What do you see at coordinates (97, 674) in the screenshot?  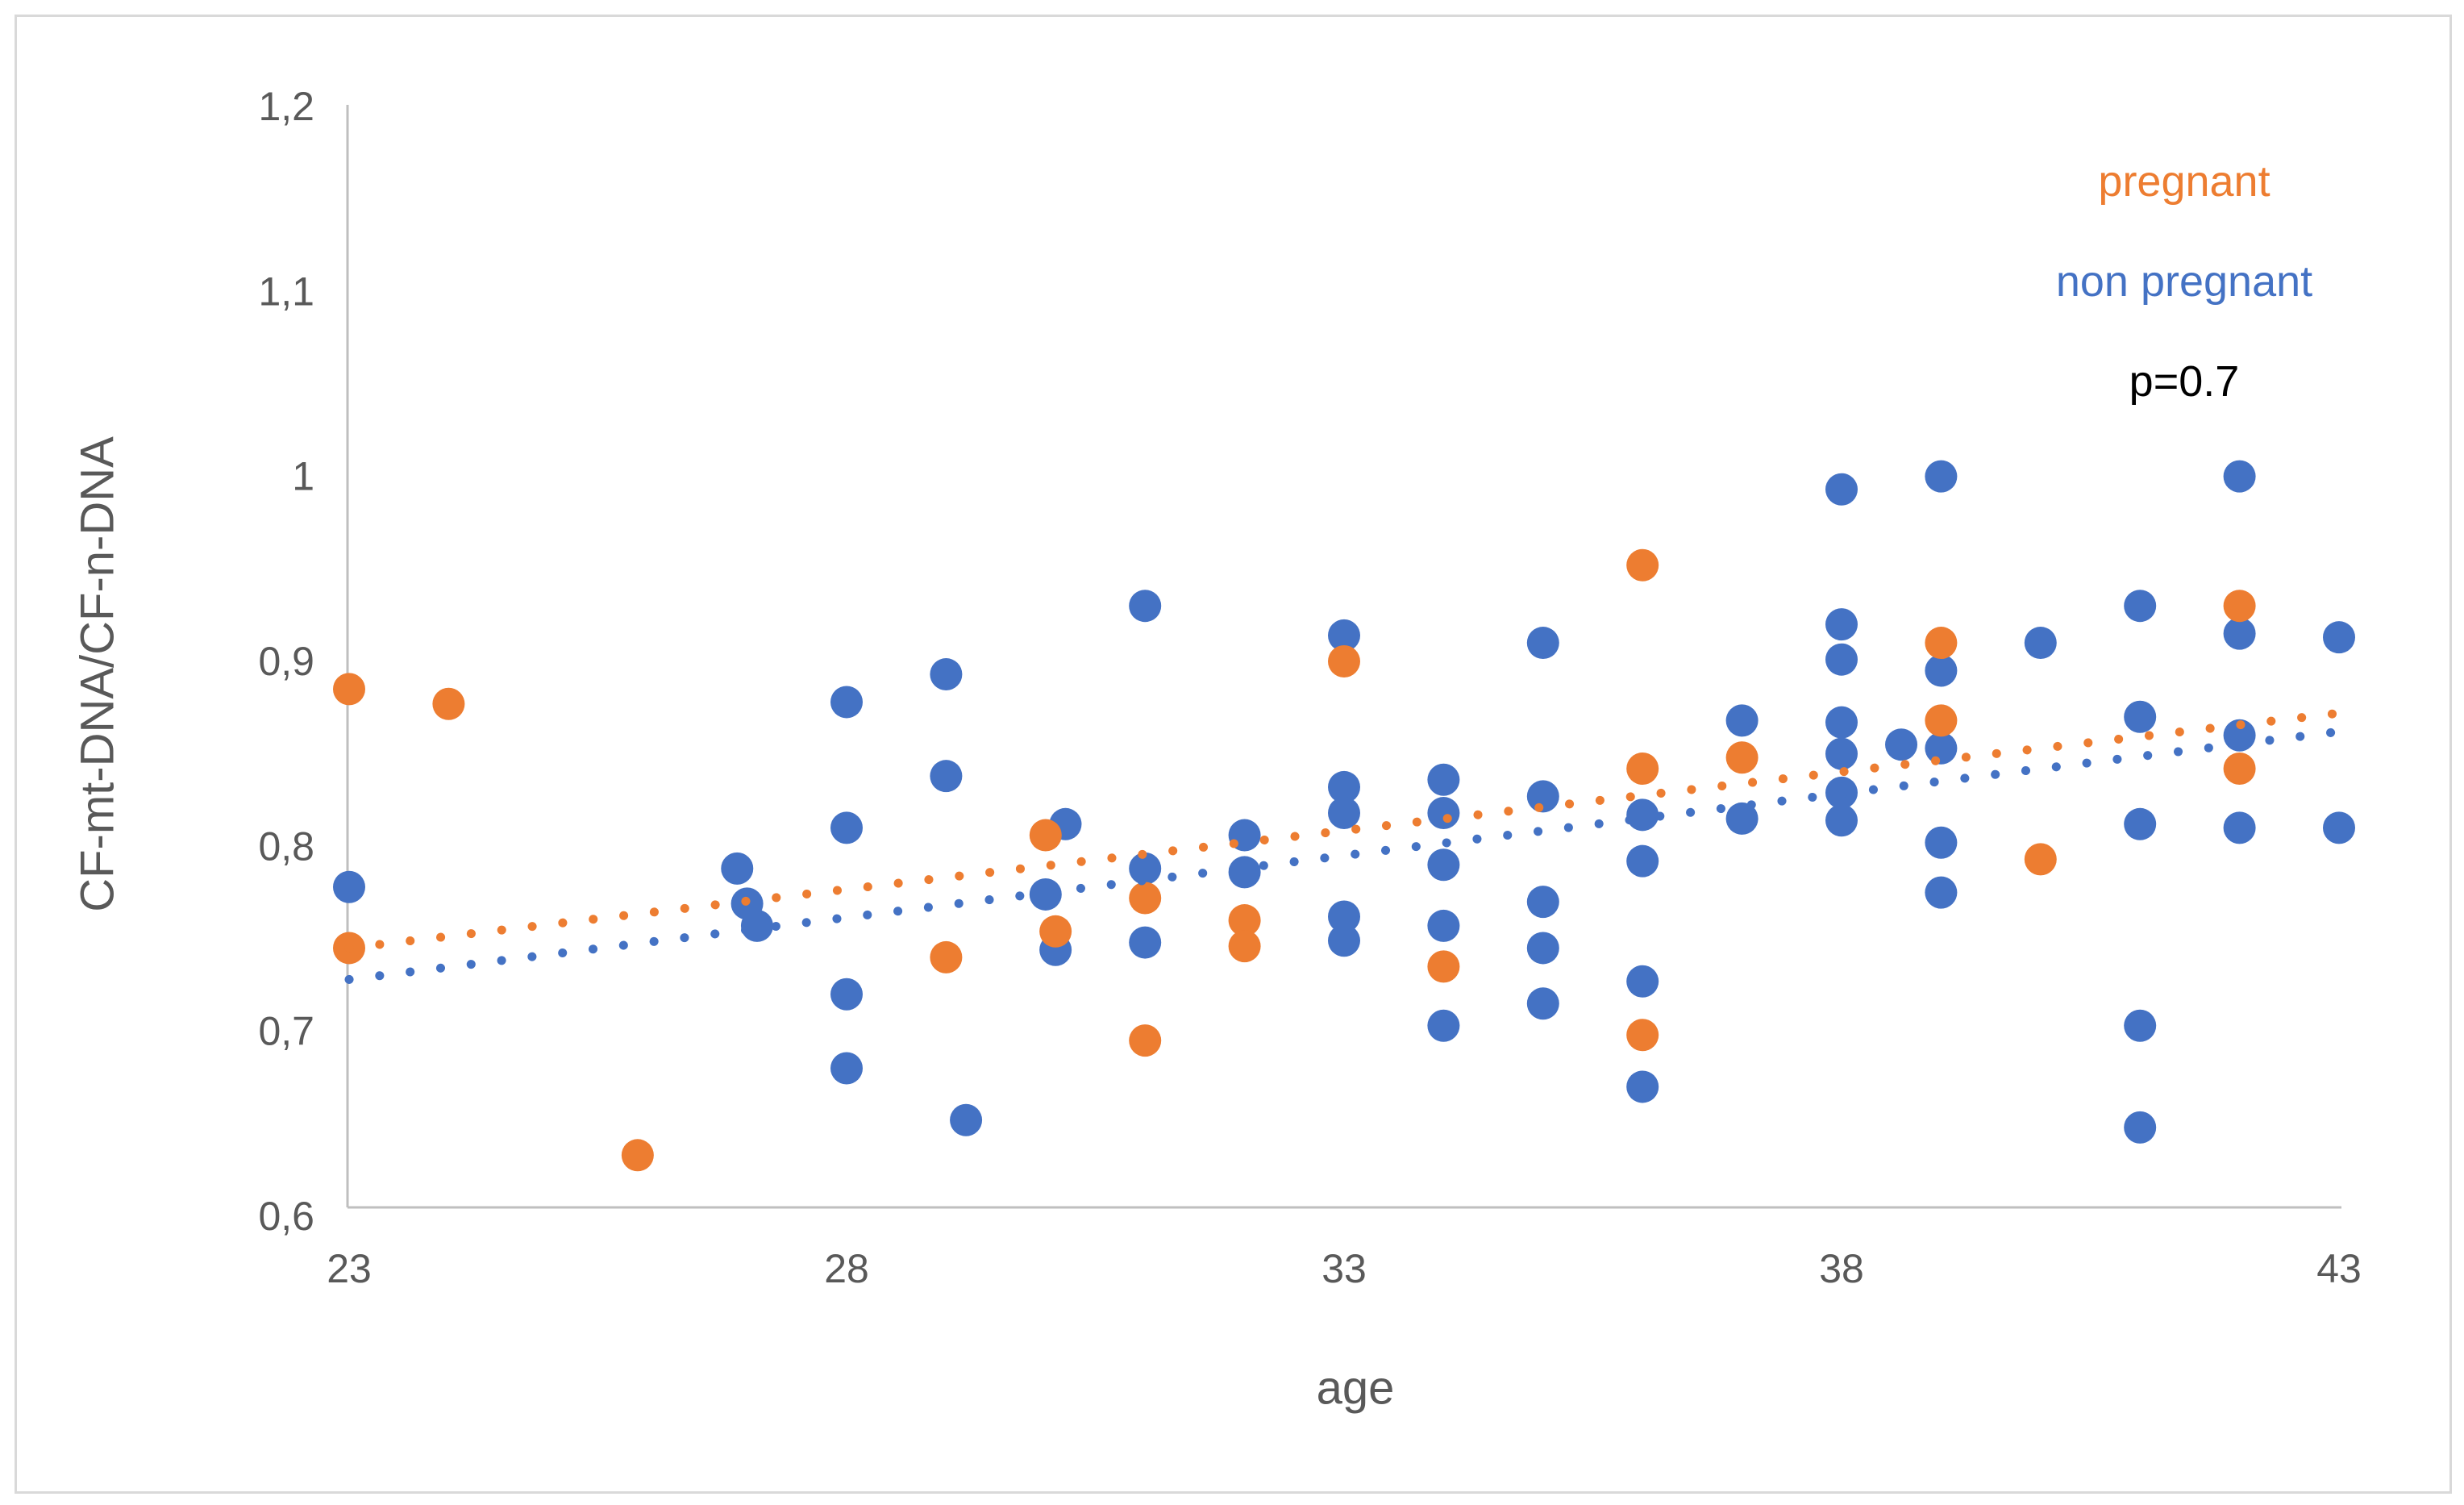 I see `y-axis-title: CF-mt-DNA/CF-n-DNA` at bounding box center [97, 674].